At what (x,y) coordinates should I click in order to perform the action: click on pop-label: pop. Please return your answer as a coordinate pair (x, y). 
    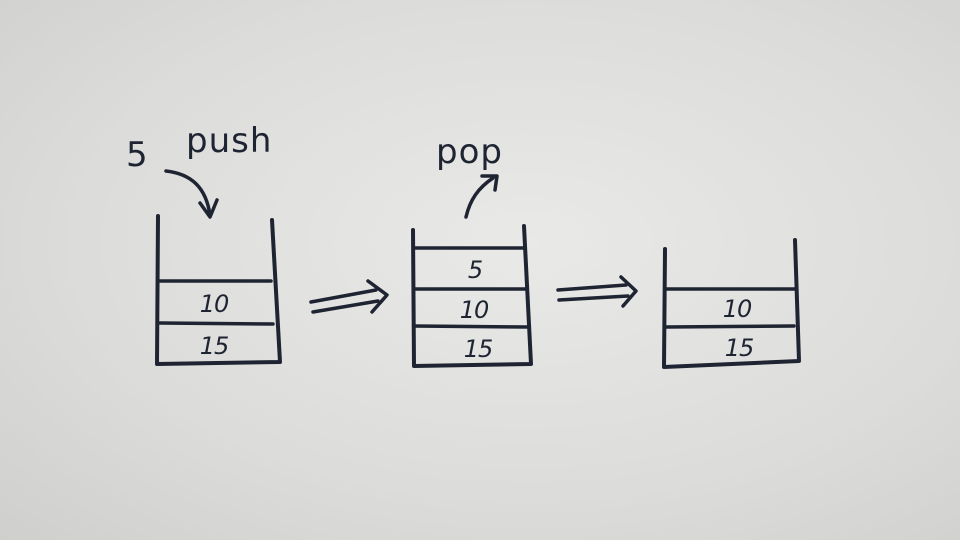
    Looking at the image, I should click on (469, 152).